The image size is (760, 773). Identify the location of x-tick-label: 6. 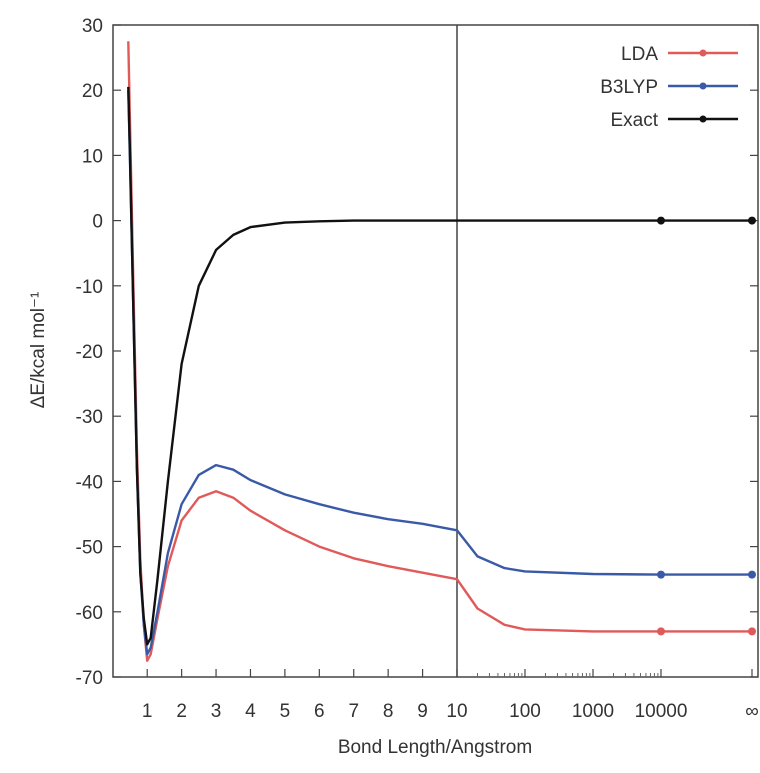
(319, 711).